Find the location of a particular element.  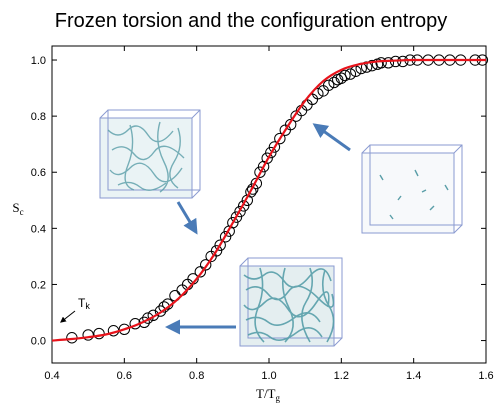

x-tick-label: 0.6 is located at coordinates (124, 376).